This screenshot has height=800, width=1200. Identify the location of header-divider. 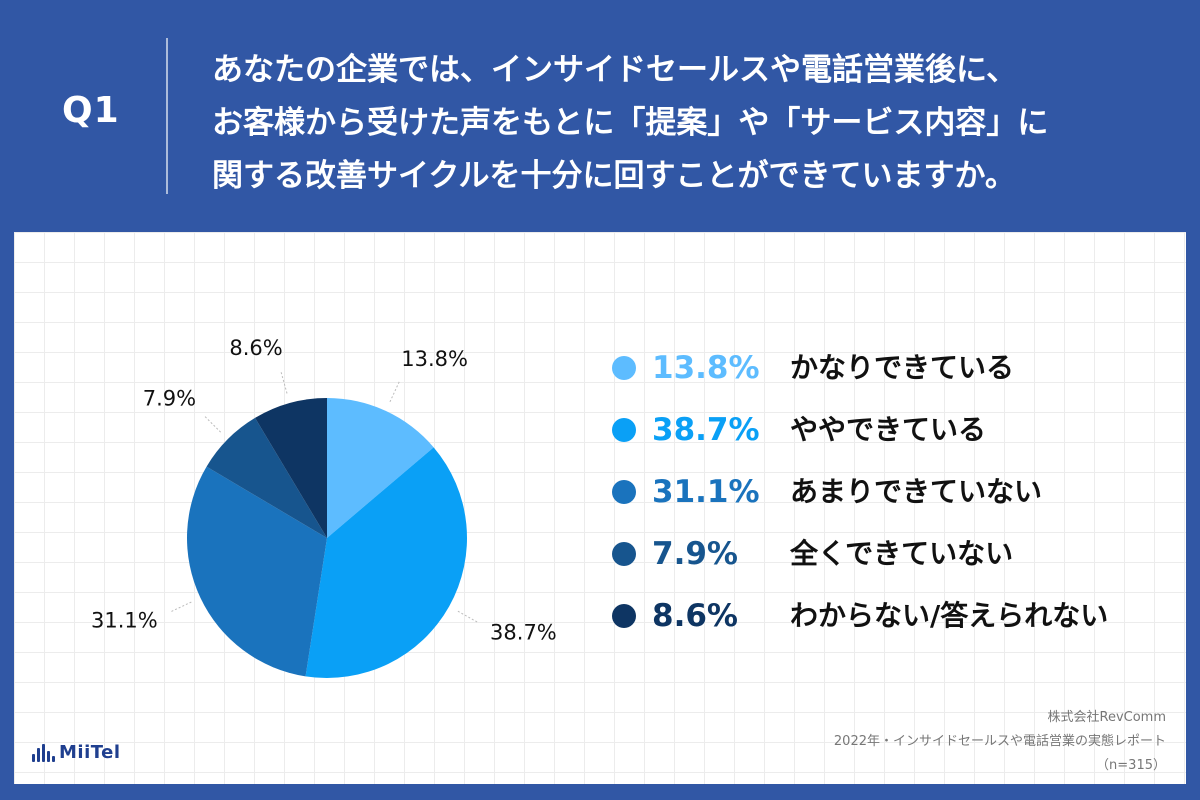
(167, 116).